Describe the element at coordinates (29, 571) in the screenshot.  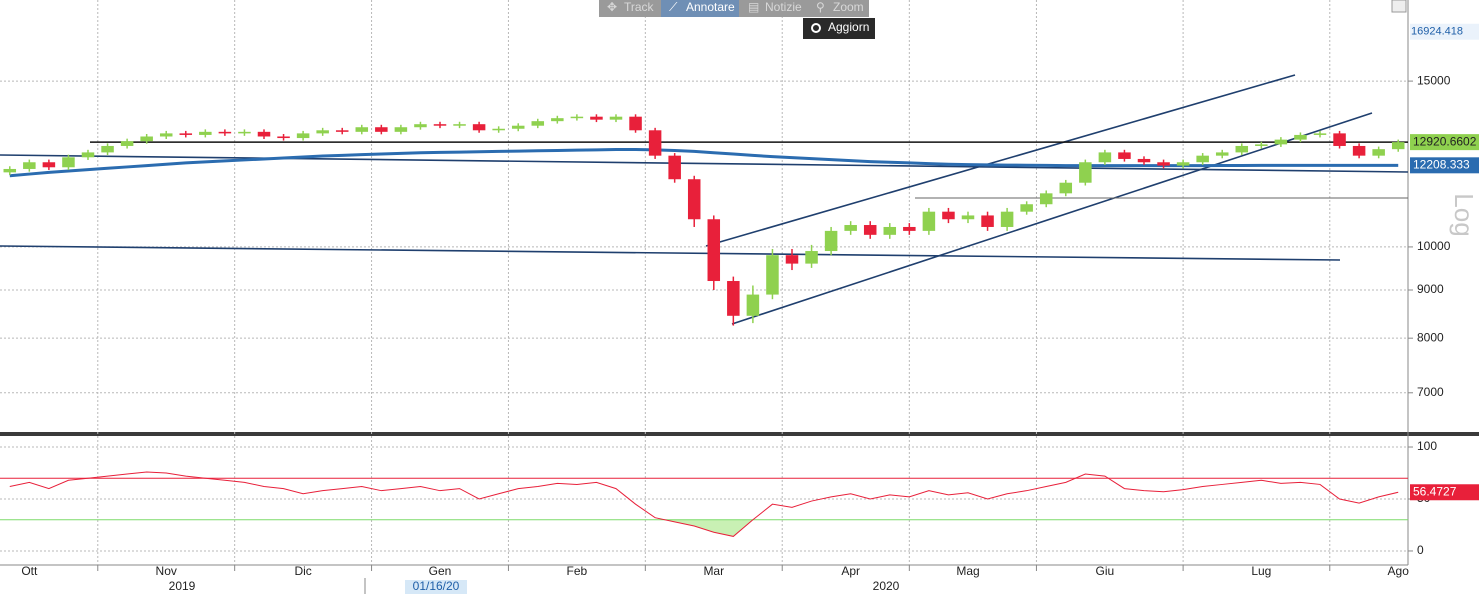
I see `x-tick-label: Ott` at that location.